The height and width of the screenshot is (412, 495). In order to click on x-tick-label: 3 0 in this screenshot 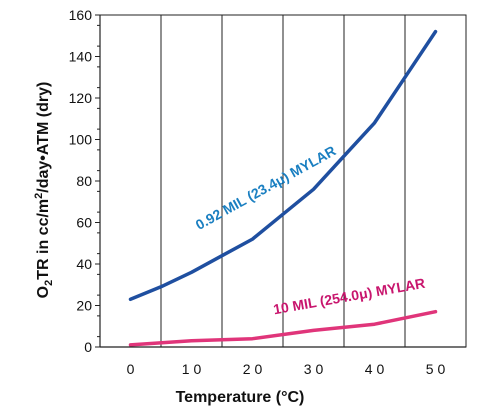, I will do `click(314, 369)`.